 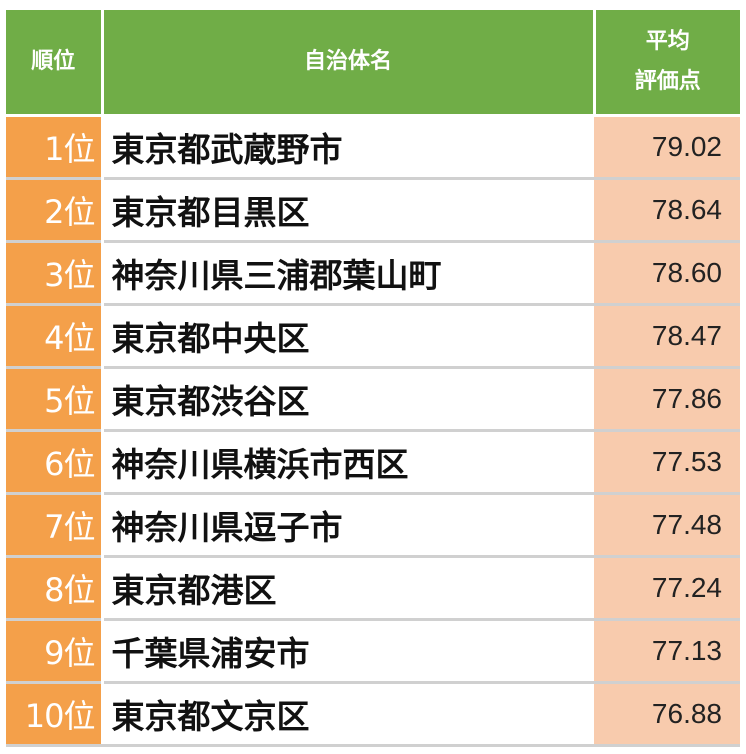 What do you see at coordinates (348, 650) in the screenshot?
I see `municipality-cell: 千葉県浦安市` at bounding box center [348, 650].